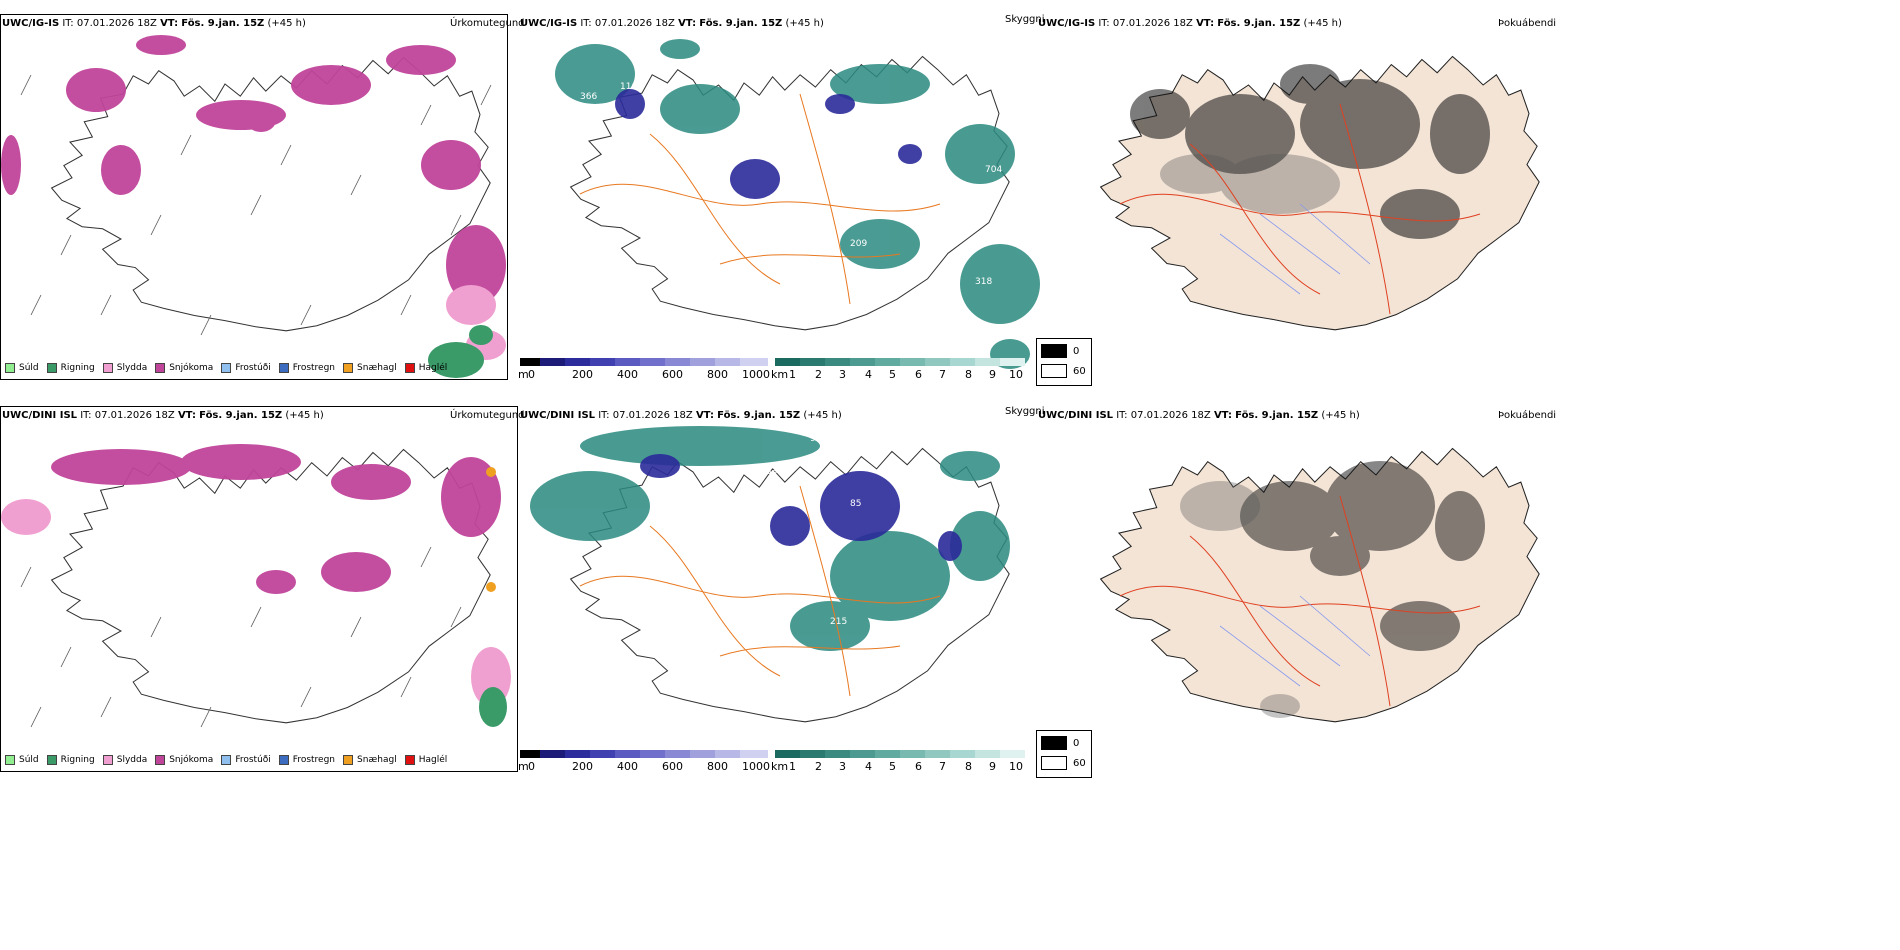 This screenshot has width=1900, height=950. I want to click on panel-title-visibility-top: Skyggni, so click(1025, 19).